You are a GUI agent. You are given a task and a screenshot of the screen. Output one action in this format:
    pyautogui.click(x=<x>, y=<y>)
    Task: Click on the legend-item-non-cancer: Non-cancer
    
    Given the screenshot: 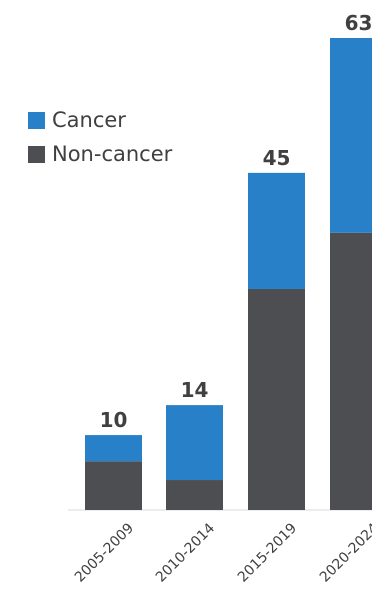 What is the action you would take?
    pyautogui.click(x=100, y=154)
    